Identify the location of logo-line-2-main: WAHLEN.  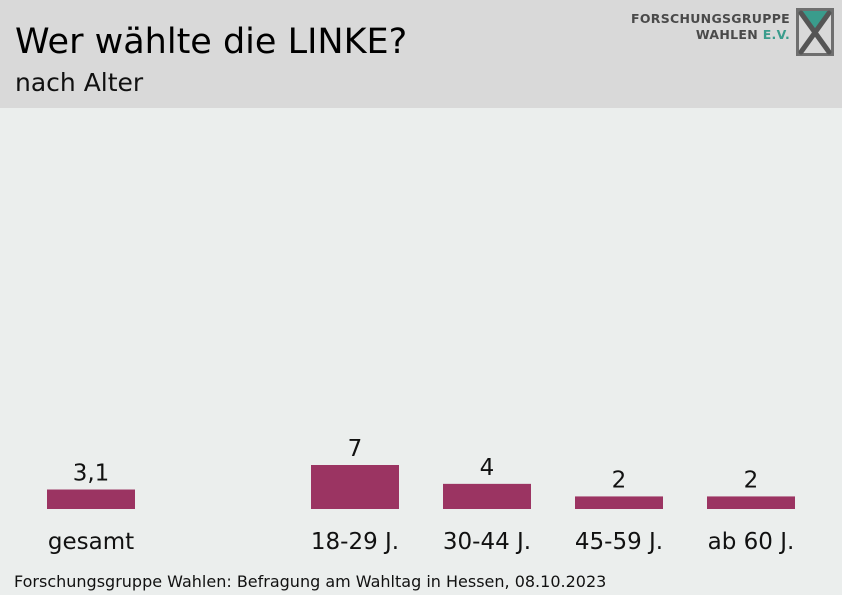
(727, 34).